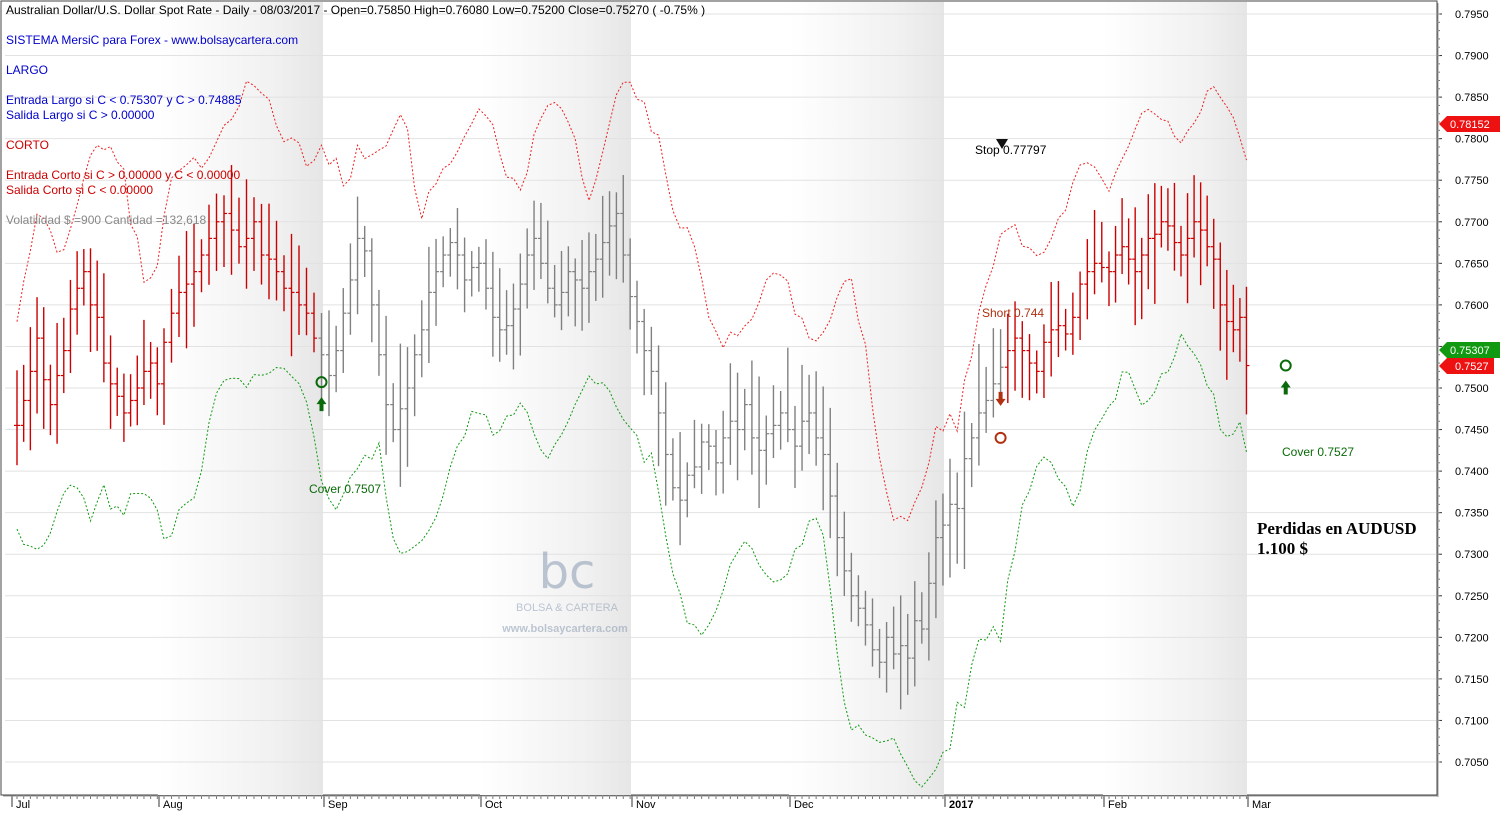 This screenshot has width=1510, height=825. I want to click on price-tag-close: 0.7527, so click(1466, 366).